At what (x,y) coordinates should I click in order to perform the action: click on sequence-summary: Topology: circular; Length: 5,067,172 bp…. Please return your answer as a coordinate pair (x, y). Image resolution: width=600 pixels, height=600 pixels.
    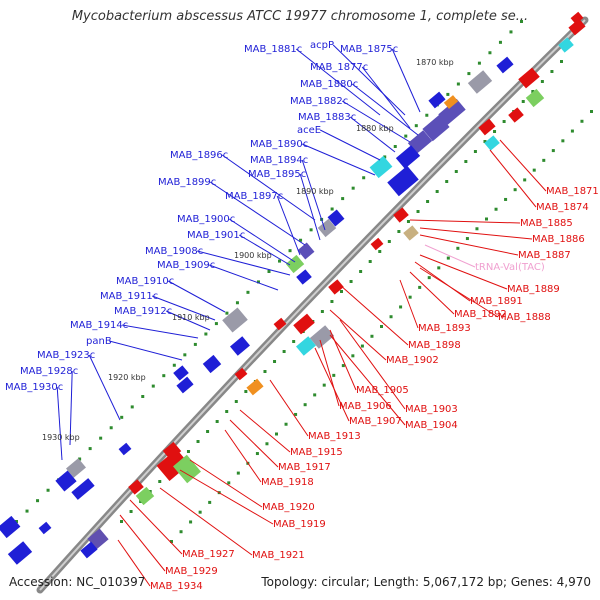
    Looking at the image, I should click on (426, 582).